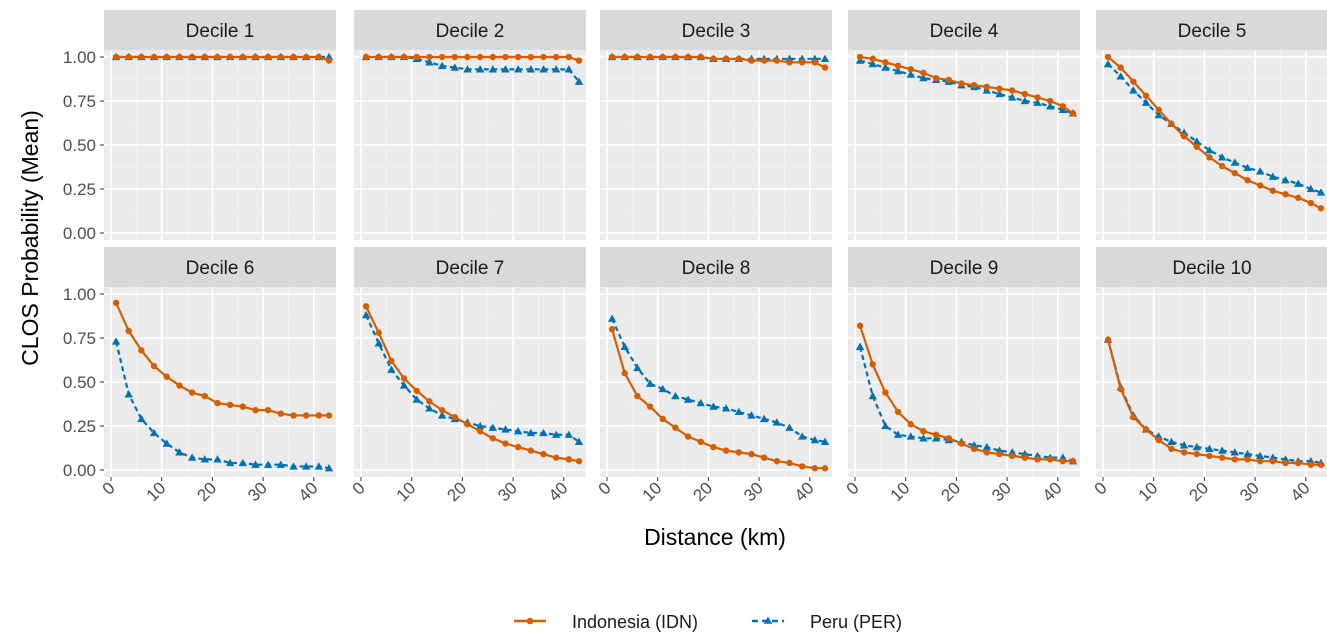 Image resolution: width=1327 pixels, height=639 pixels. I want to click on legend-label-per: Peru (PER), so click(856, 622).